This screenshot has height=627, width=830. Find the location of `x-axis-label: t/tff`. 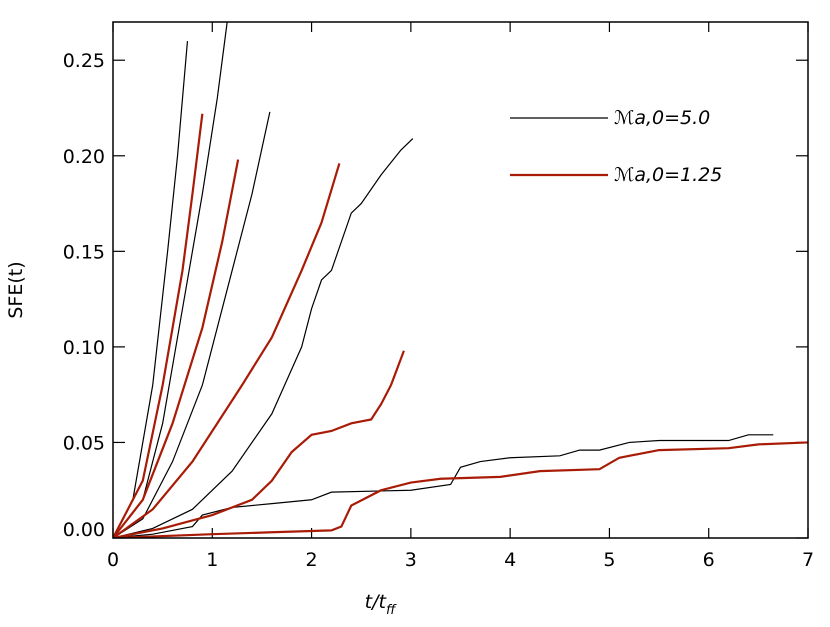

x-axis-label: t/tff is located at coordinates (381, 604).